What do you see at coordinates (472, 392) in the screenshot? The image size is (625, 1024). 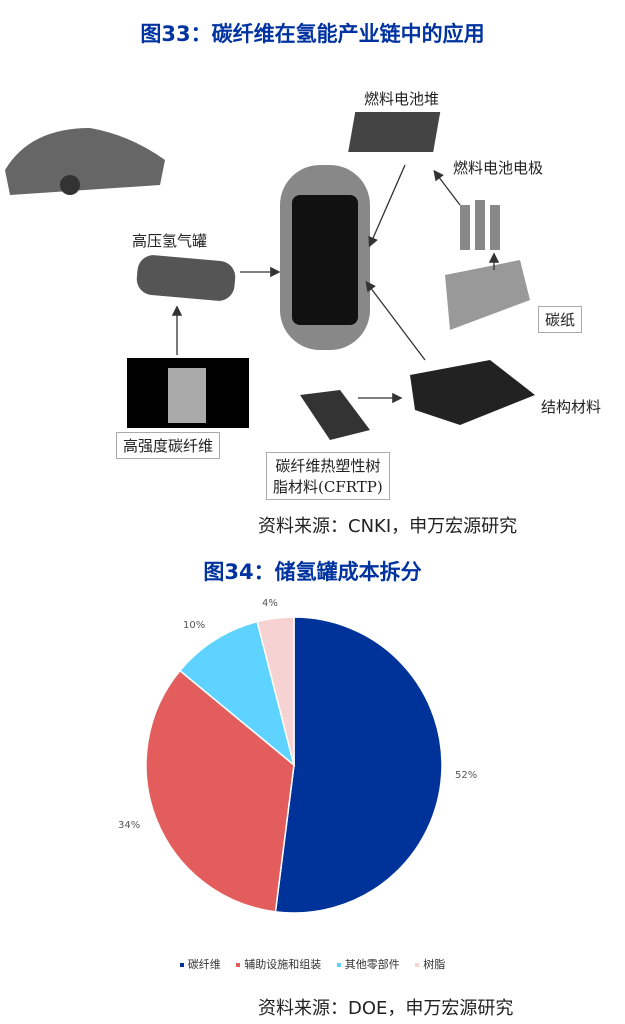 I see `structure-image` at bounding box center [472, 392].